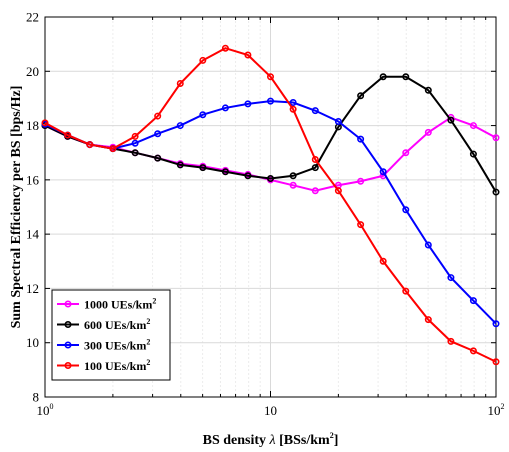  What do you see at coordinates (33, 179) in the screenshot?
I see `y-tick-label: 16` at bounding box center [33, 179].